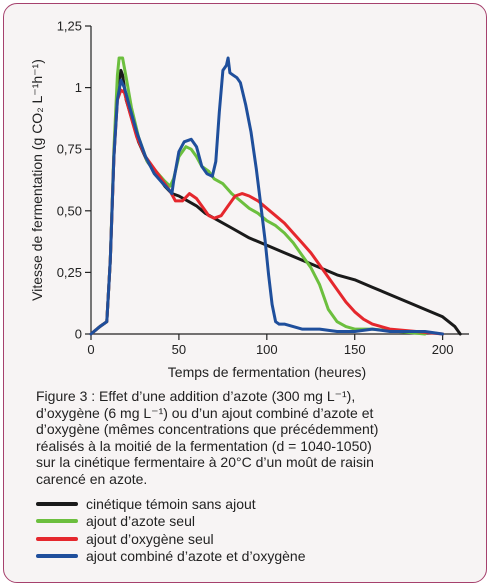 The width and height of the screenshot is (492, 588). I want to click on y-tick-label: 0,50, so click(69, 210).